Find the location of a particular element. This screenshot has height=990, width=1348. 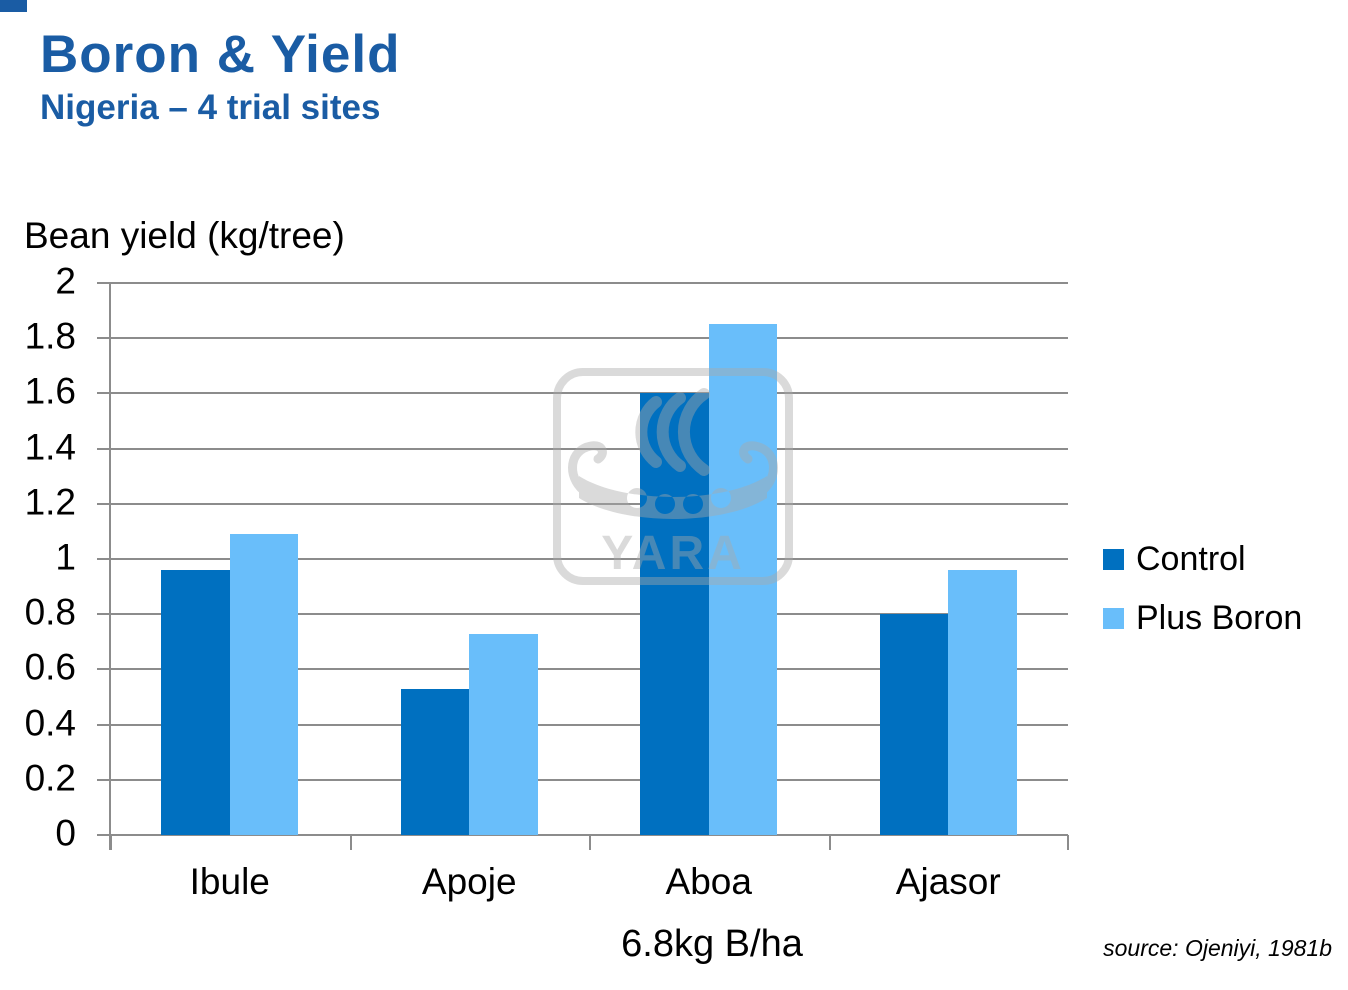

gridline-1.6 is located at coordinates (582, 393).